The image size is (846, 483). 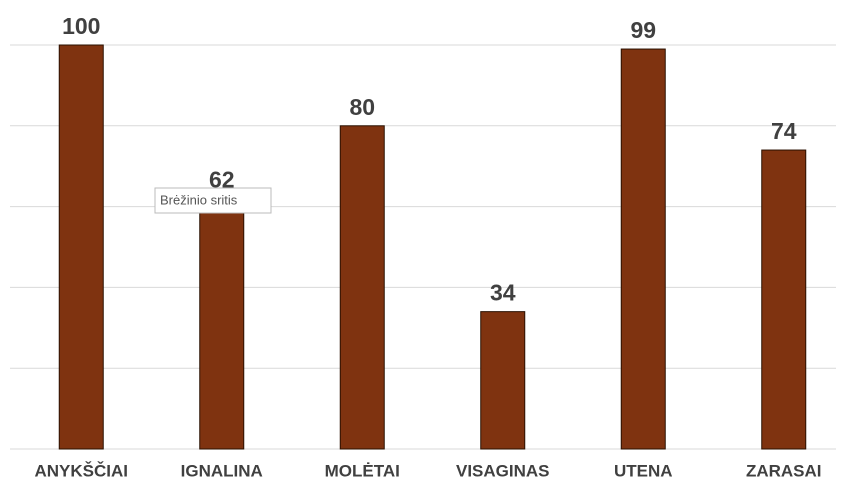 What do you see at coordinates (81, 470) in the screenshot?
I see `x-tick-label: ANYKŠČIAI` at bounding box center [81, 470].